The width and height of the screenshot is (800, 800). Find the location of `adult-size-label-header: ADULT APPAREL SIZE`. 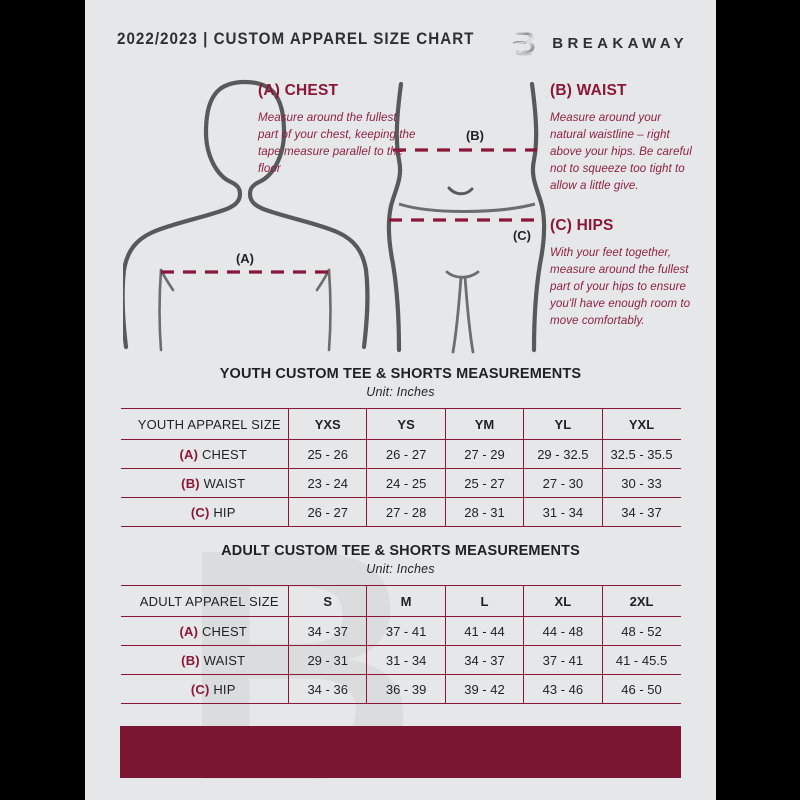

adult-size-label-header: ADULT APPAREL SIZE is located at coordinates (204, 601).